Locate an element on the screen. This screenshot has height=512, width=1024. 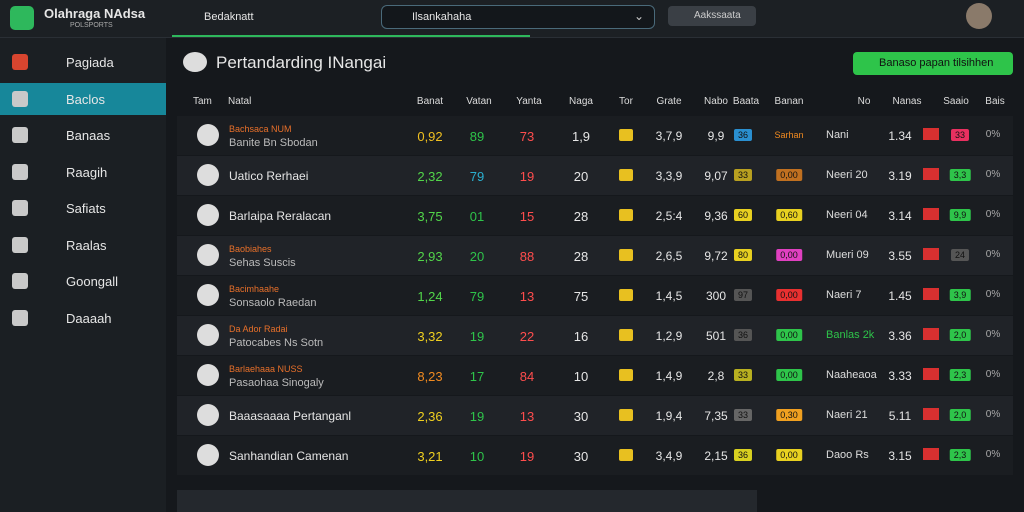
stat-cell: 01 is located at coordinates (477, 216).